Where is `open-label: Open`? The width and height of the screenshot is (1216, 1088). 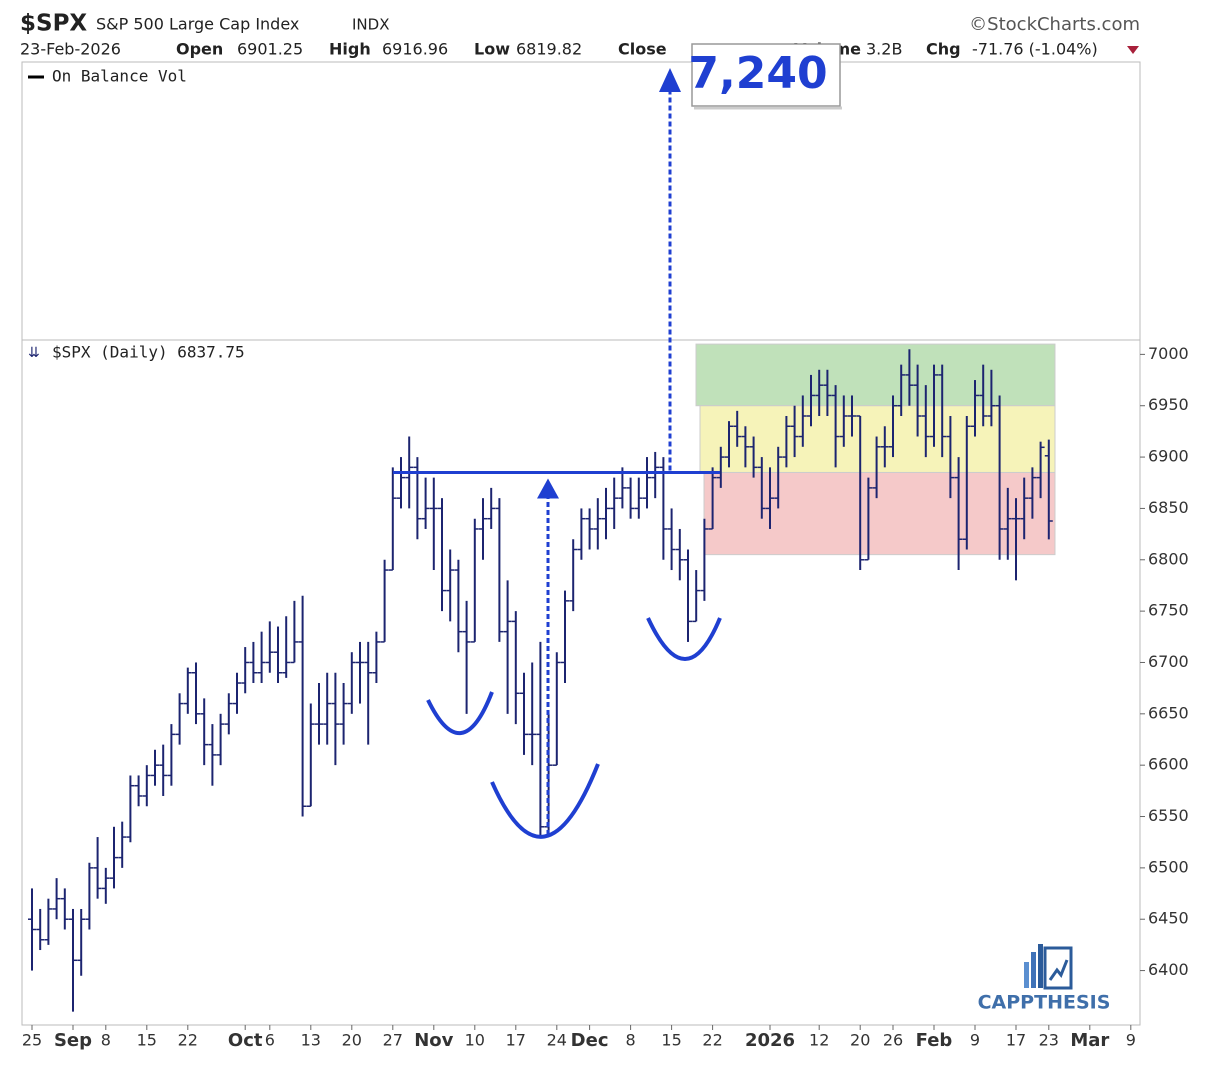 open-label: Open is located at coordinates (199, 49).